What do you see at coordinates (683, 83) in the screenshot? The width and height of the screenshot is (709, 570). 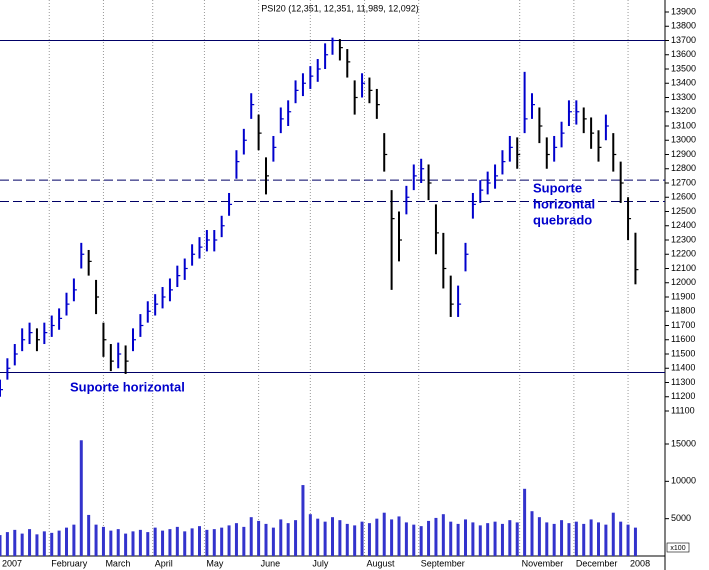 I see `y-tick-label: 13400` at bounding box center [683, 83].